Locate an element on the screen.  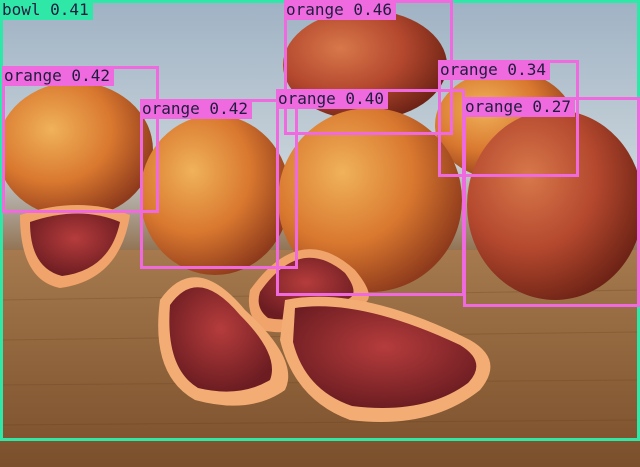
detection-label: orange 0.27 is located at coordinates (519, 107).